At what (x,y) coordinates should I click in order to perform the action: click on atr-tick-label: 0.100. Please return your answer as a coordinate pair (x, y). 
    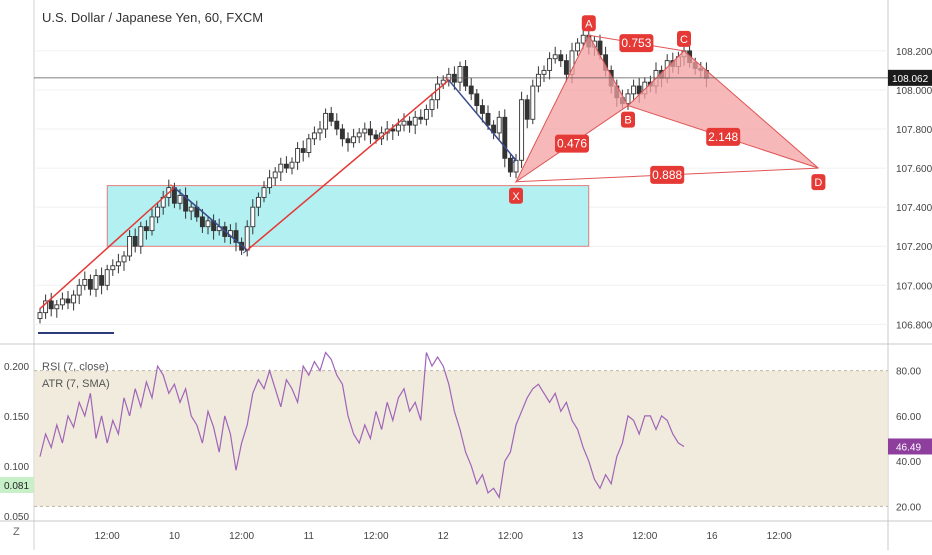
    Looking at the image, I should click on (16, 467).